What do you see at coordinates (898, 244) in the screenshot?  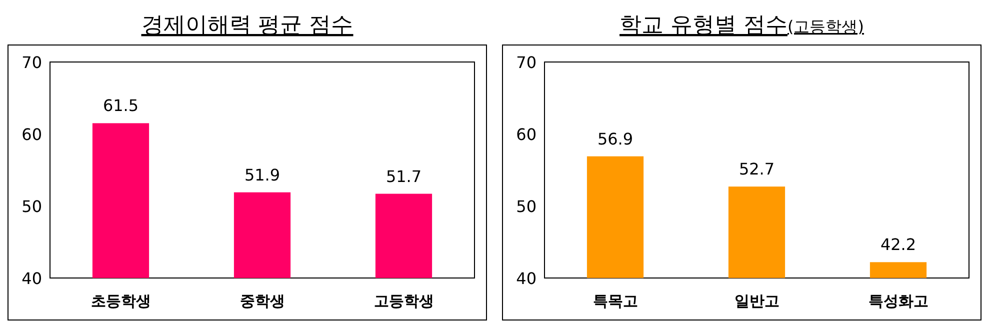 I see `data-label: 42.2` at bounding box center [898, 244].